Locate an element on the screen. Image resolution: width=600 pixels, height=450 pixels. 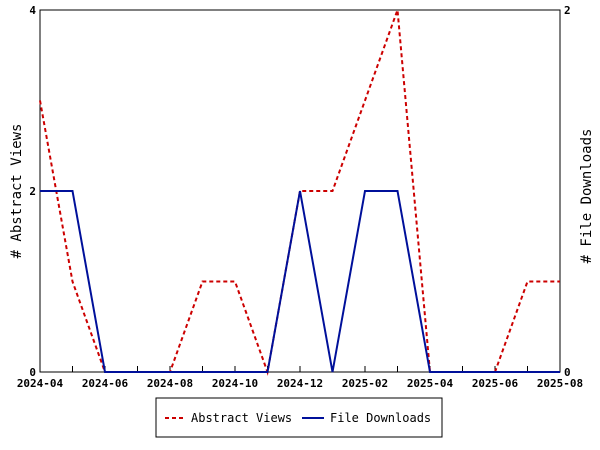
y-left-tick-label: 2 is located at coordinates (32, 191).